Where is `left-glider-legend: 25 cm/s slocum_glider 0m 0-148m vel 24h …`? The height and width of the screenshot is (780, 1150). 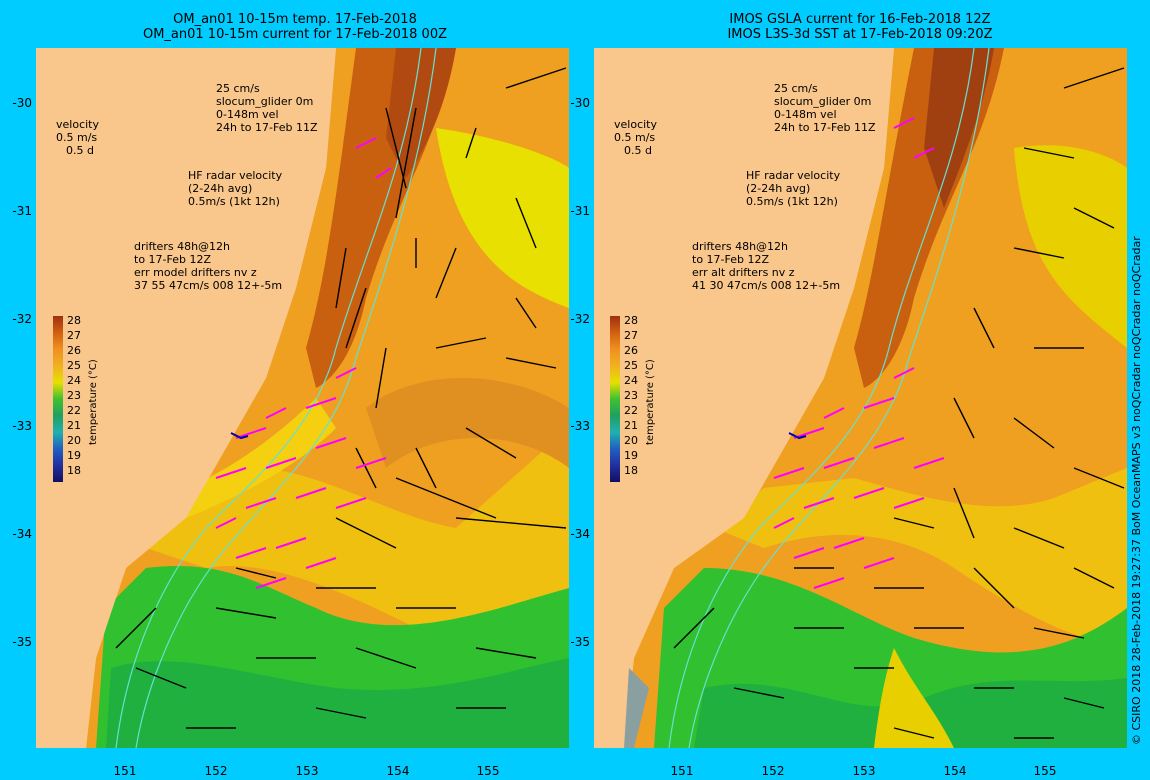
left-glider-legend: 25 cm/s slocum_glider 0m 0-148m vel 24h … is located at coordinates (266, 108).